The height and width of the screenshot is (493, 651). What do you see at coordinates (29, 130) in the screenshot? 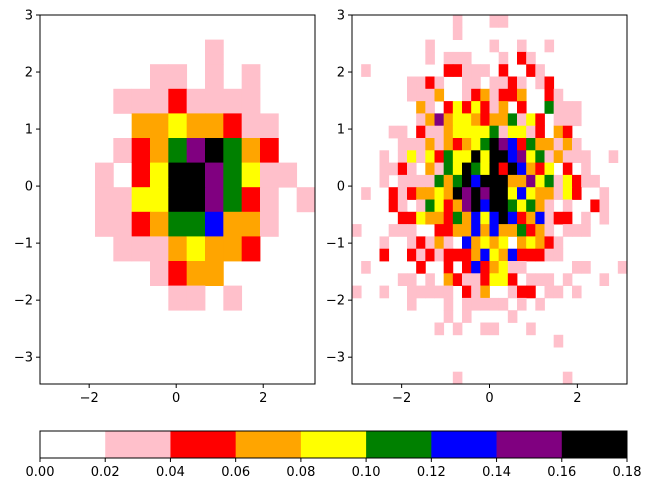
I see `y-tick-label: 1` at bounding box center [29, 130].